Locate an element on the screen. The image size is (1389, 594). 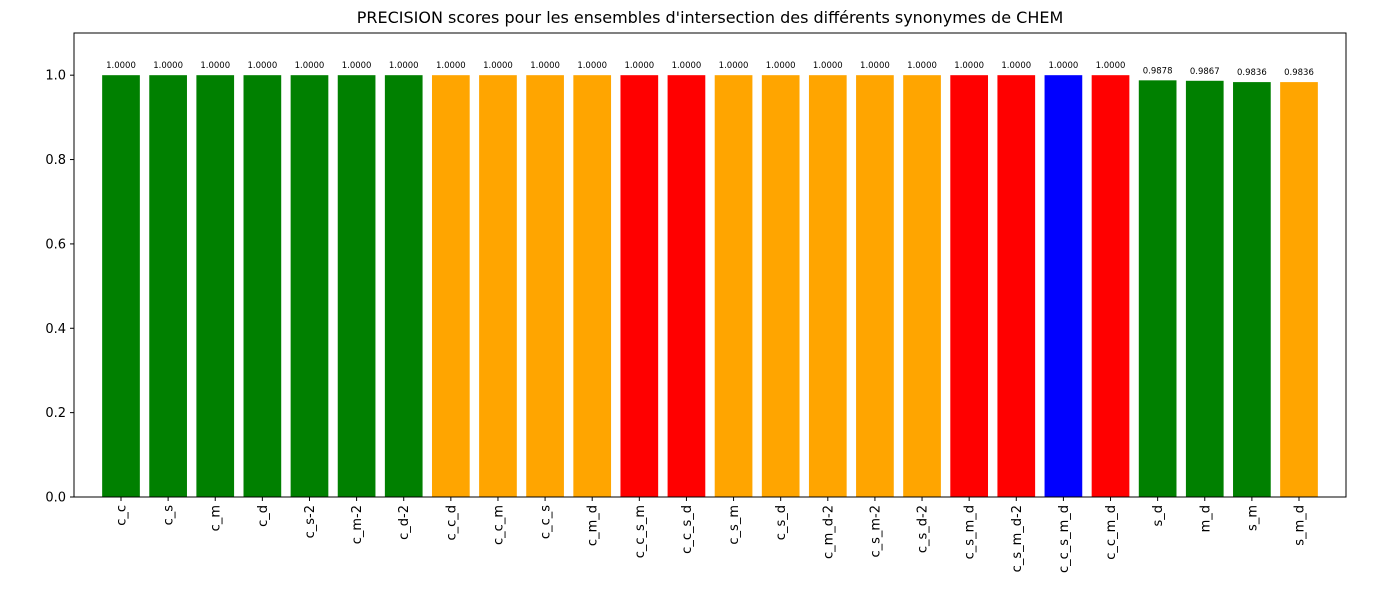
value-label-m_d: 0.9867 is located at coordinates (1205, 72).